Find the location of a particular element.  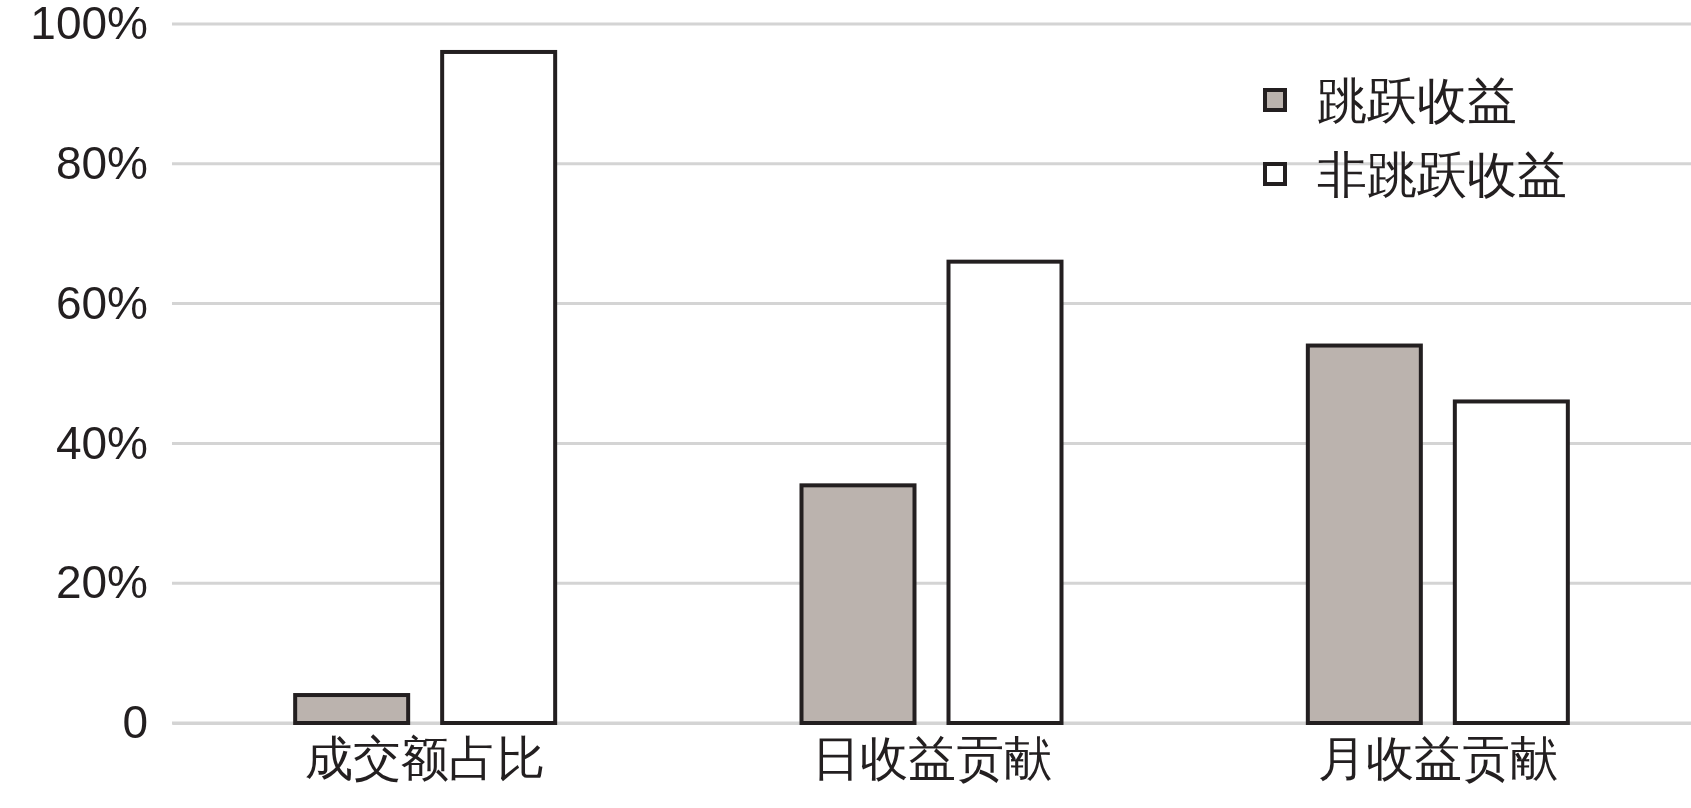

y-tick-label: 20% is located at coordinates (101, 582).